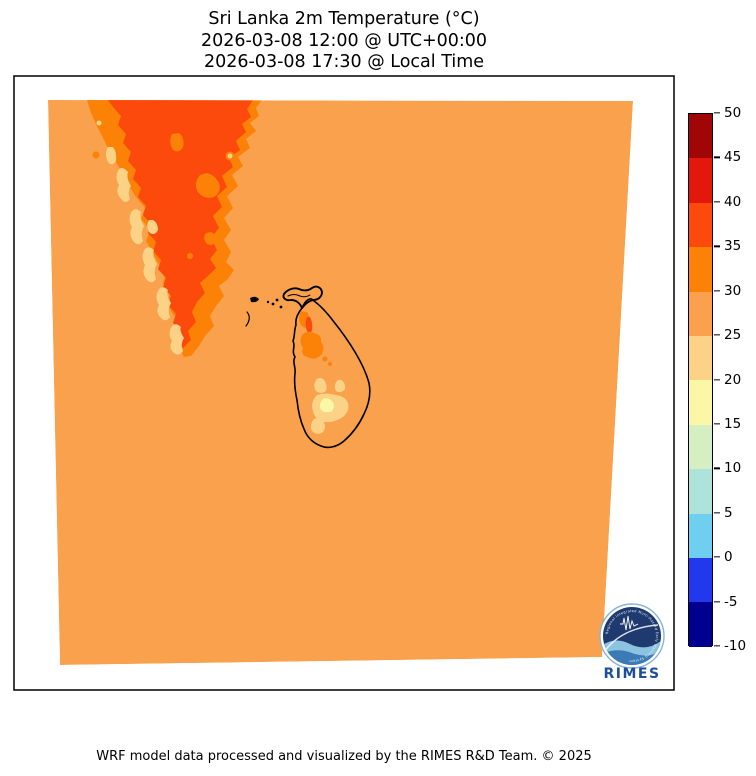 This screenshot has height=776, width=756. Describe the element at coordinates (733, 157) in the screenshot. I see `colorbar-tick-label: 45` at that location.